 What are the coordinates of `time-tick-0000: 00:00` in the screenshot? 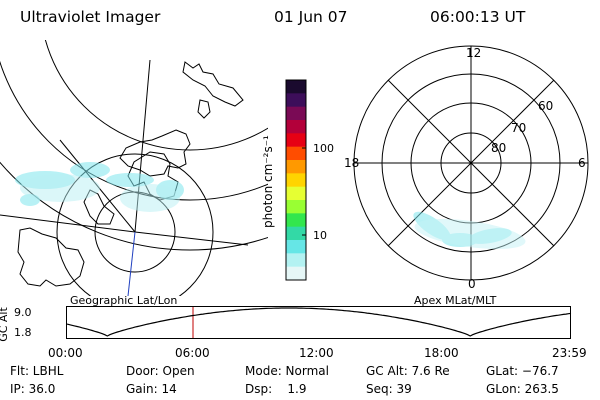 It's located at (65, 353).